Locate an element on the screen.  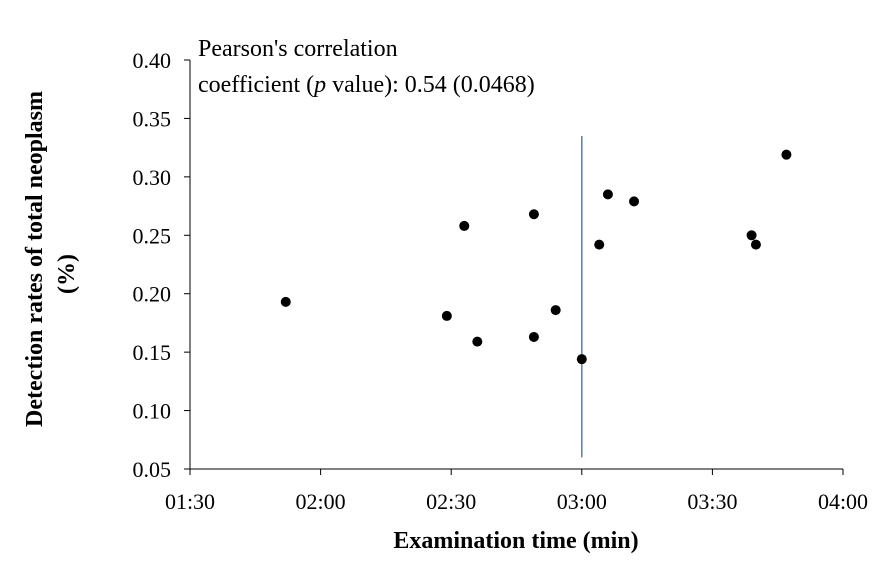
x-tick-label: 01:30 is located at coordinates (190, 501).